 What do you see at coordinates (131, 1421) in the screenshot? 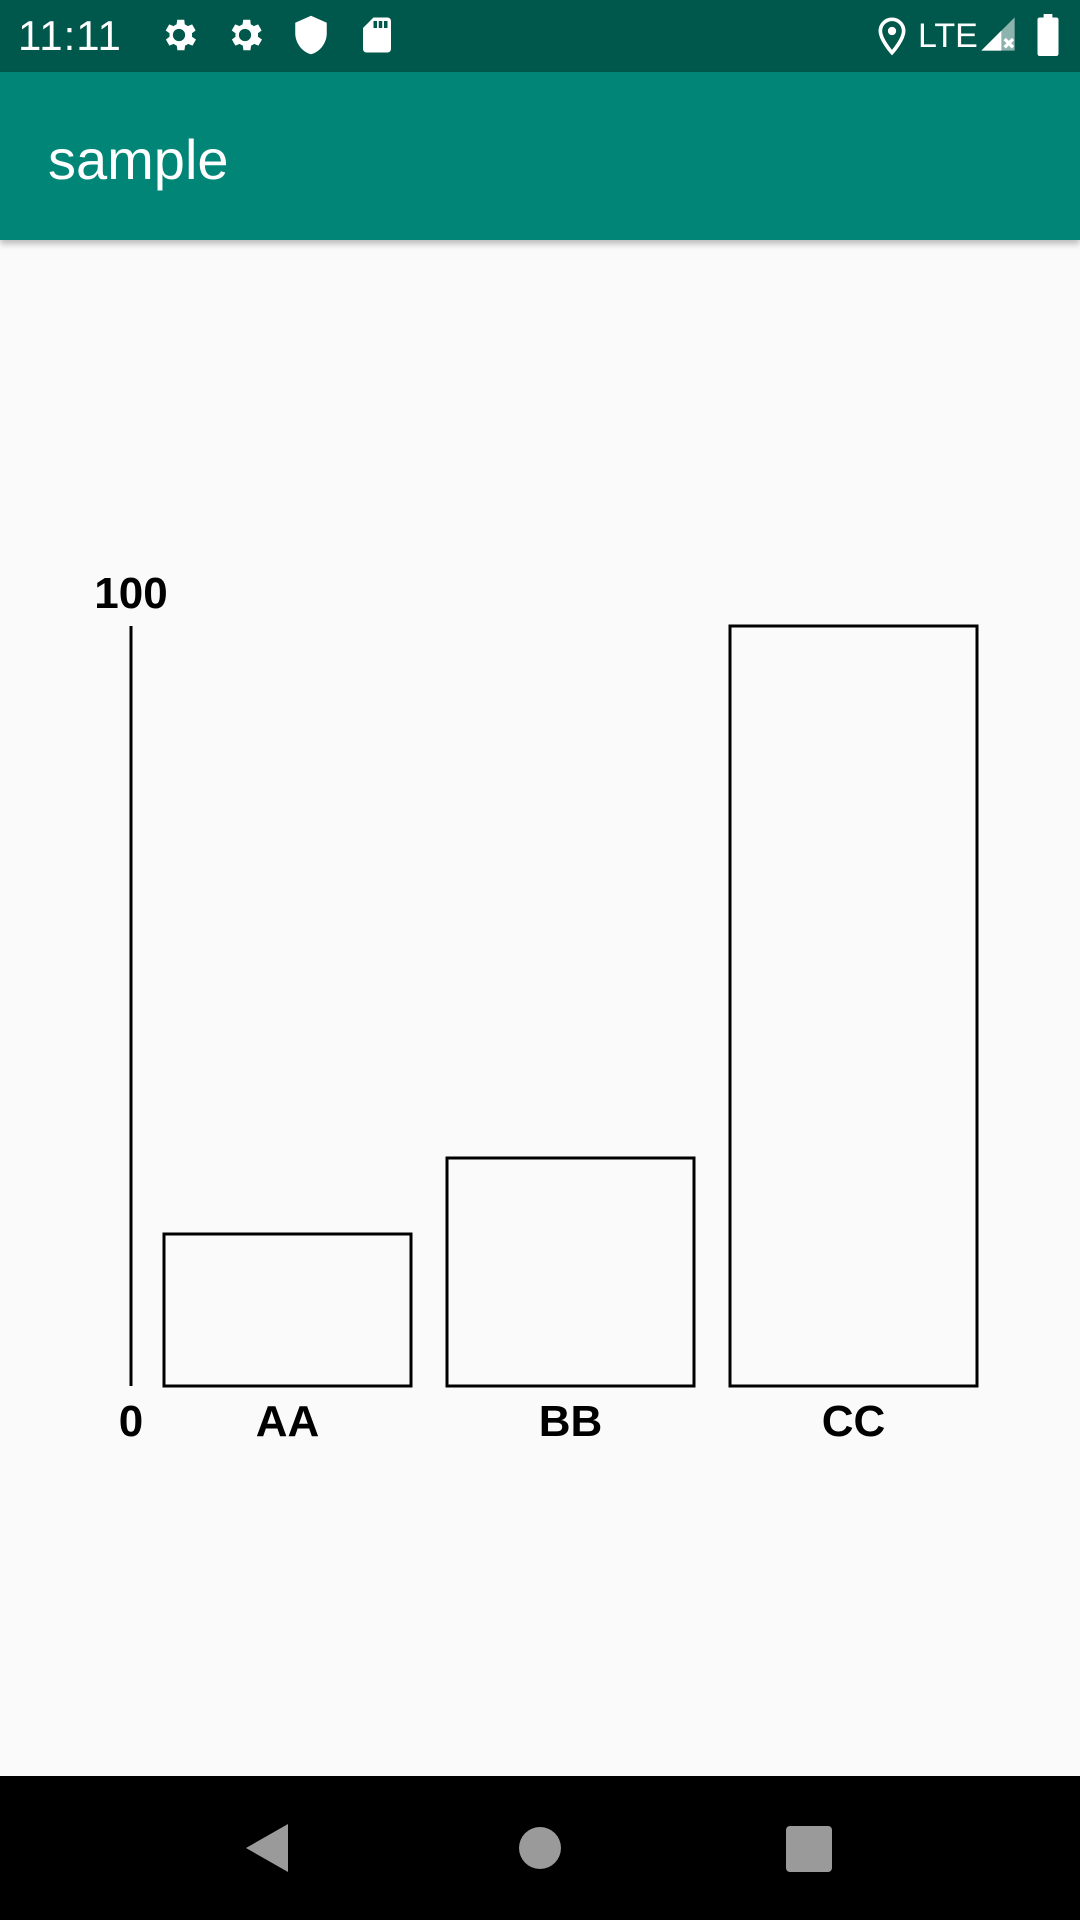
I see `y-tick-label: 0` at bounding box center [131, 1421].